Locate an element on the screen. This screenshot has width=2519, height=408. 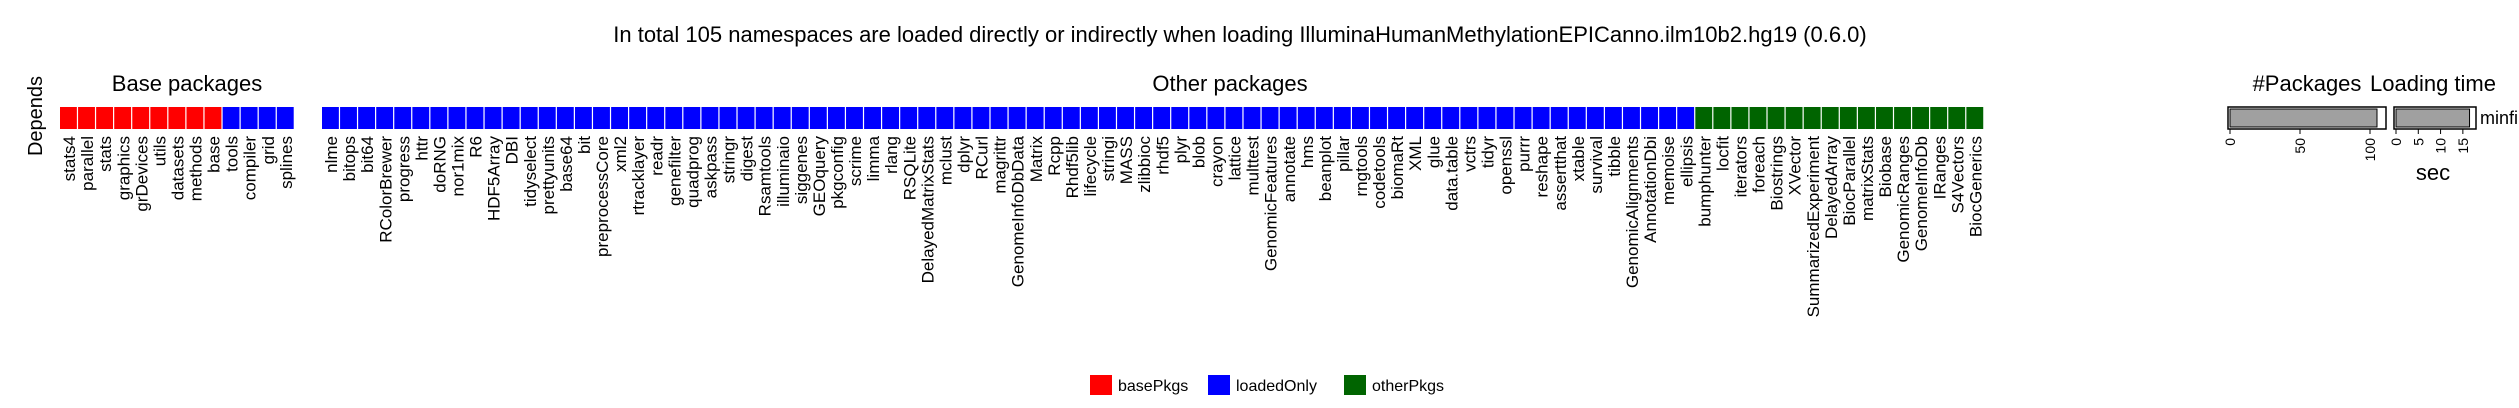
other-label-mass: MASS is located at coordinates (1126, 160).